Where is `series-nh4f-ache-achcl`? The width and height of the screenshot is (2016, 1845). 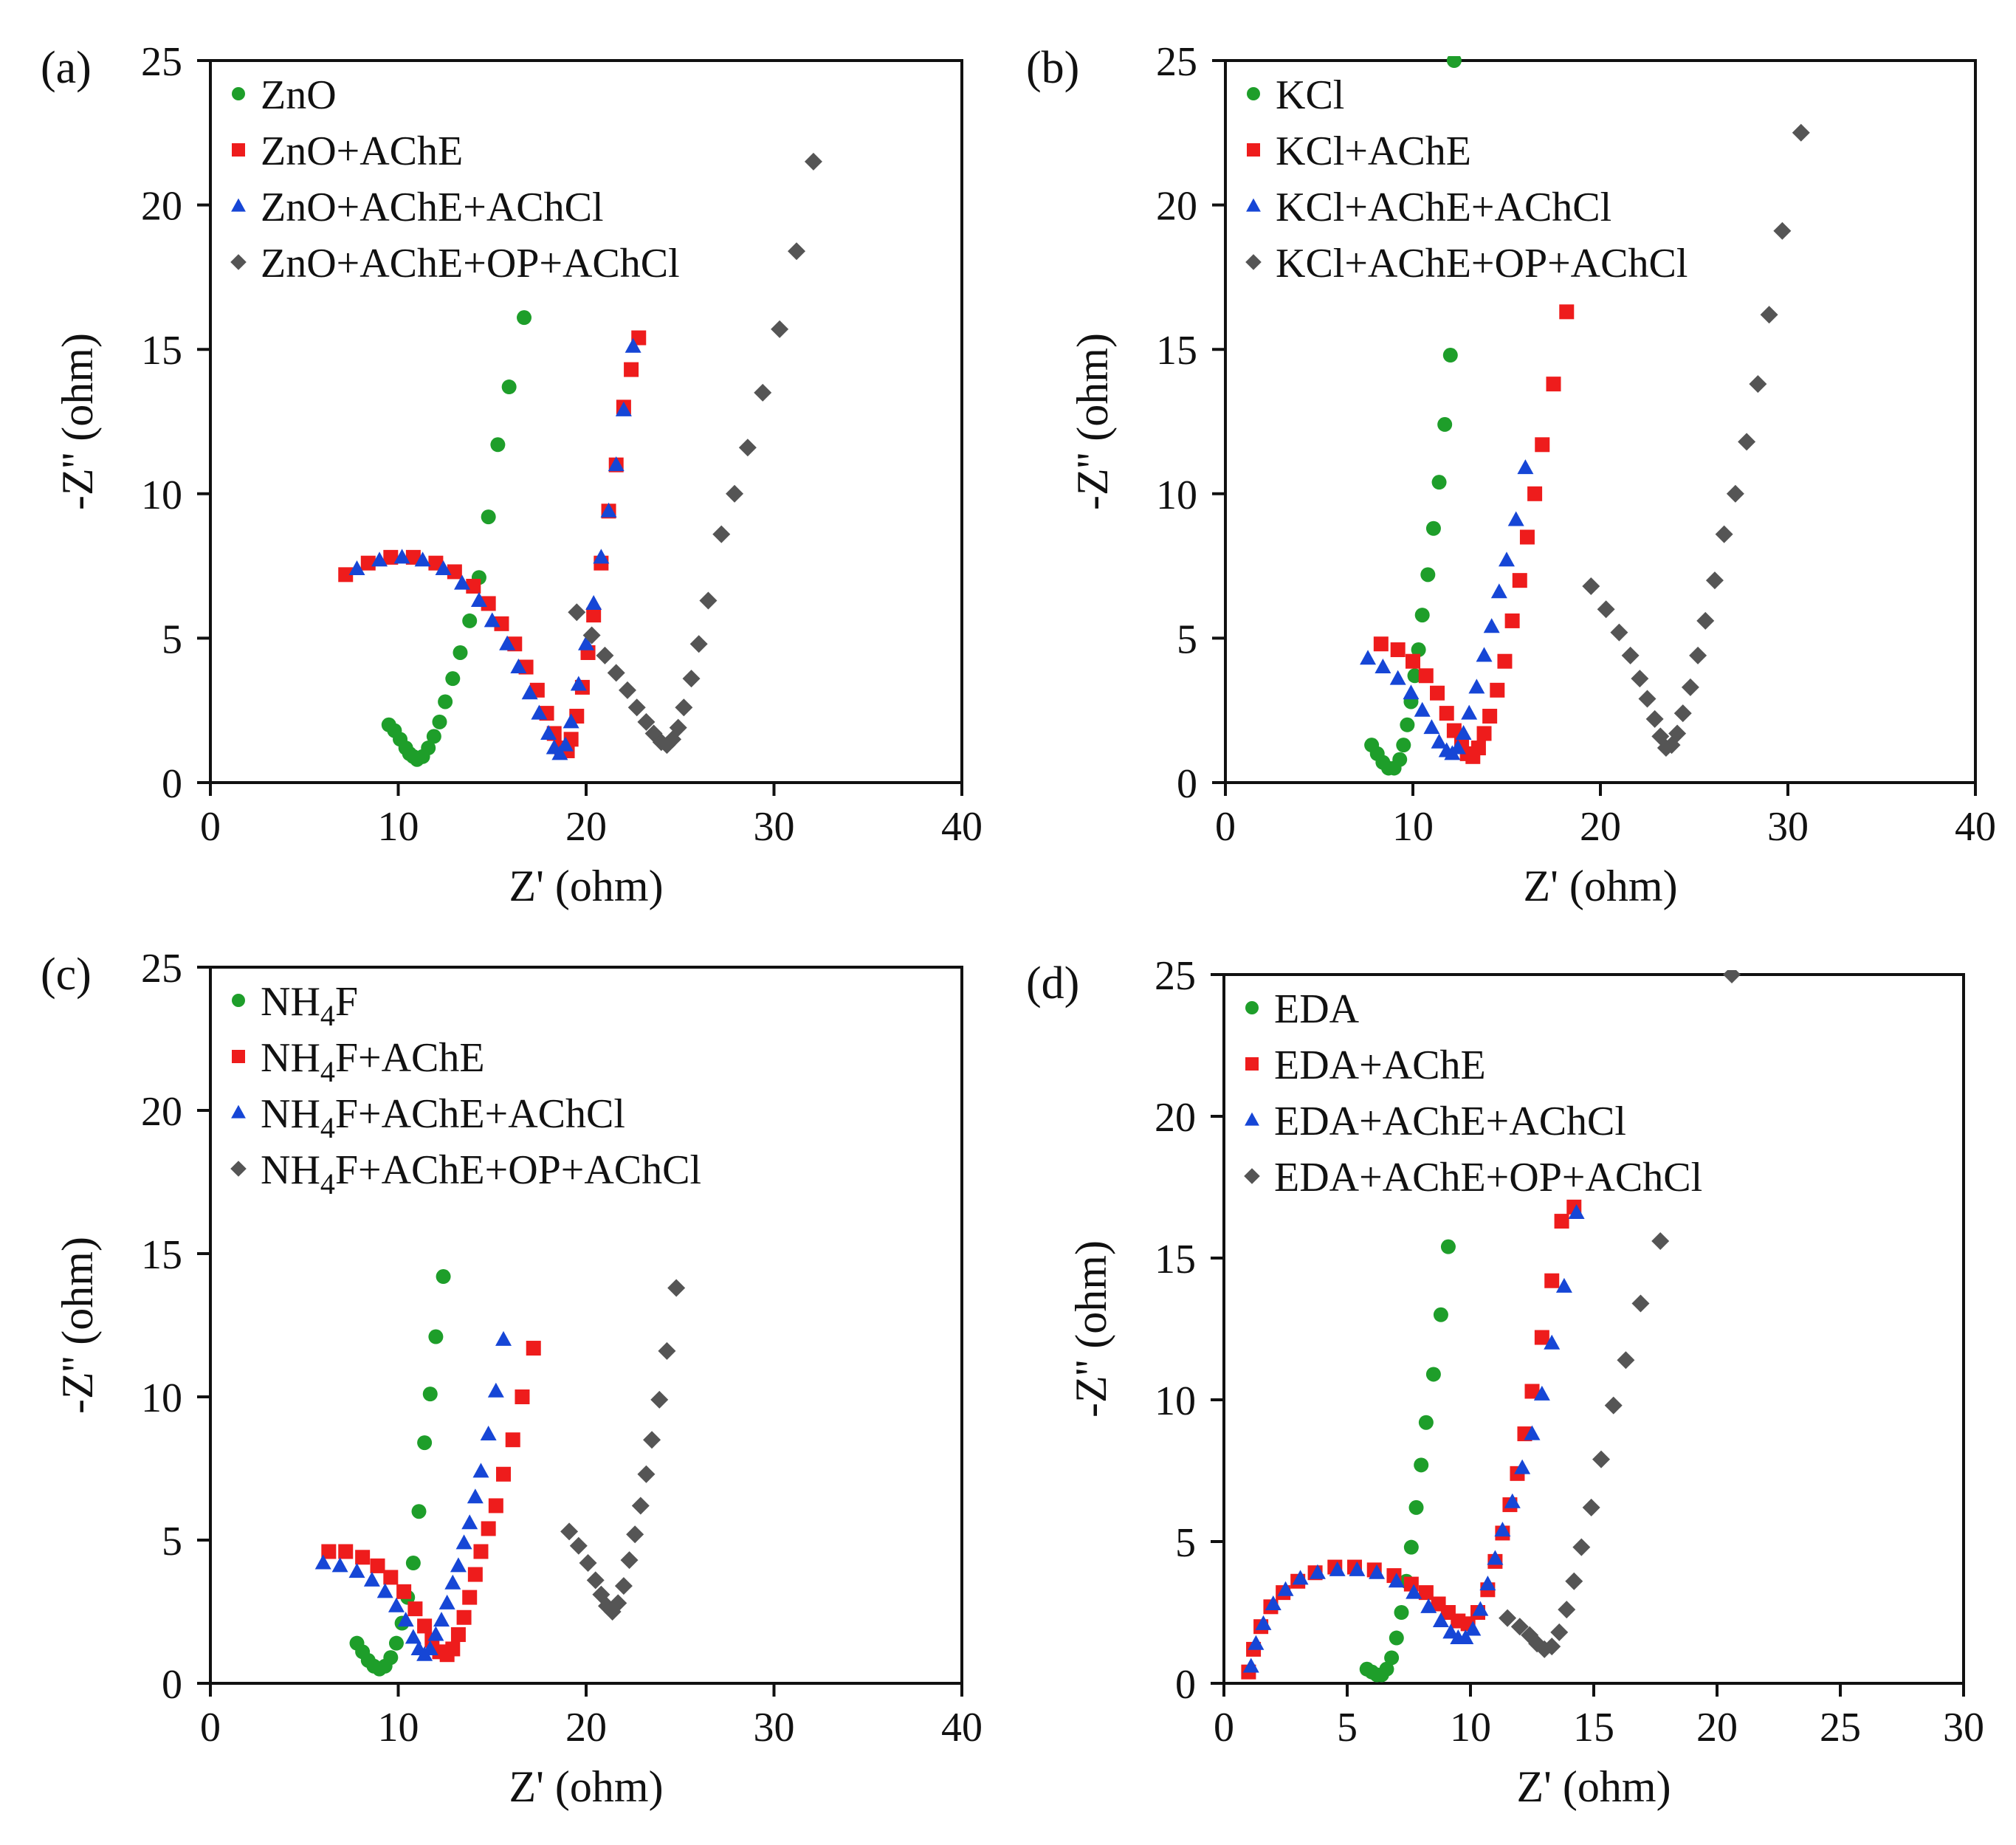 series-nh4f-ache-achcl is located at coordinates (413, 1495).